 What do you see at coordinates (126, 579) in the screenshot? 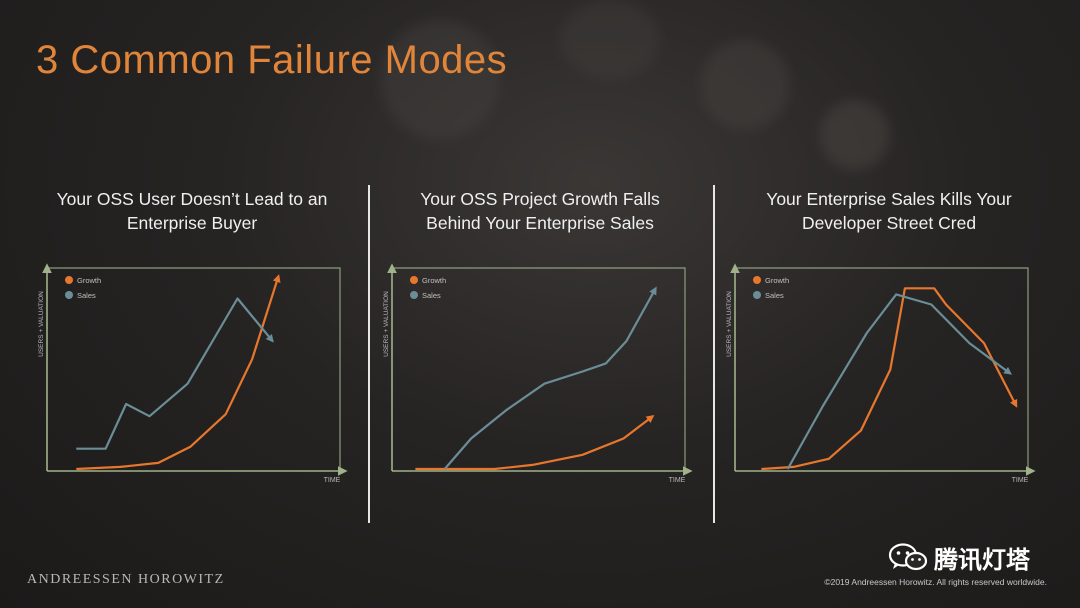
I see `brand-logo-text: ANDREESSEN HOROWITZ` at bounding box center [126, 579].